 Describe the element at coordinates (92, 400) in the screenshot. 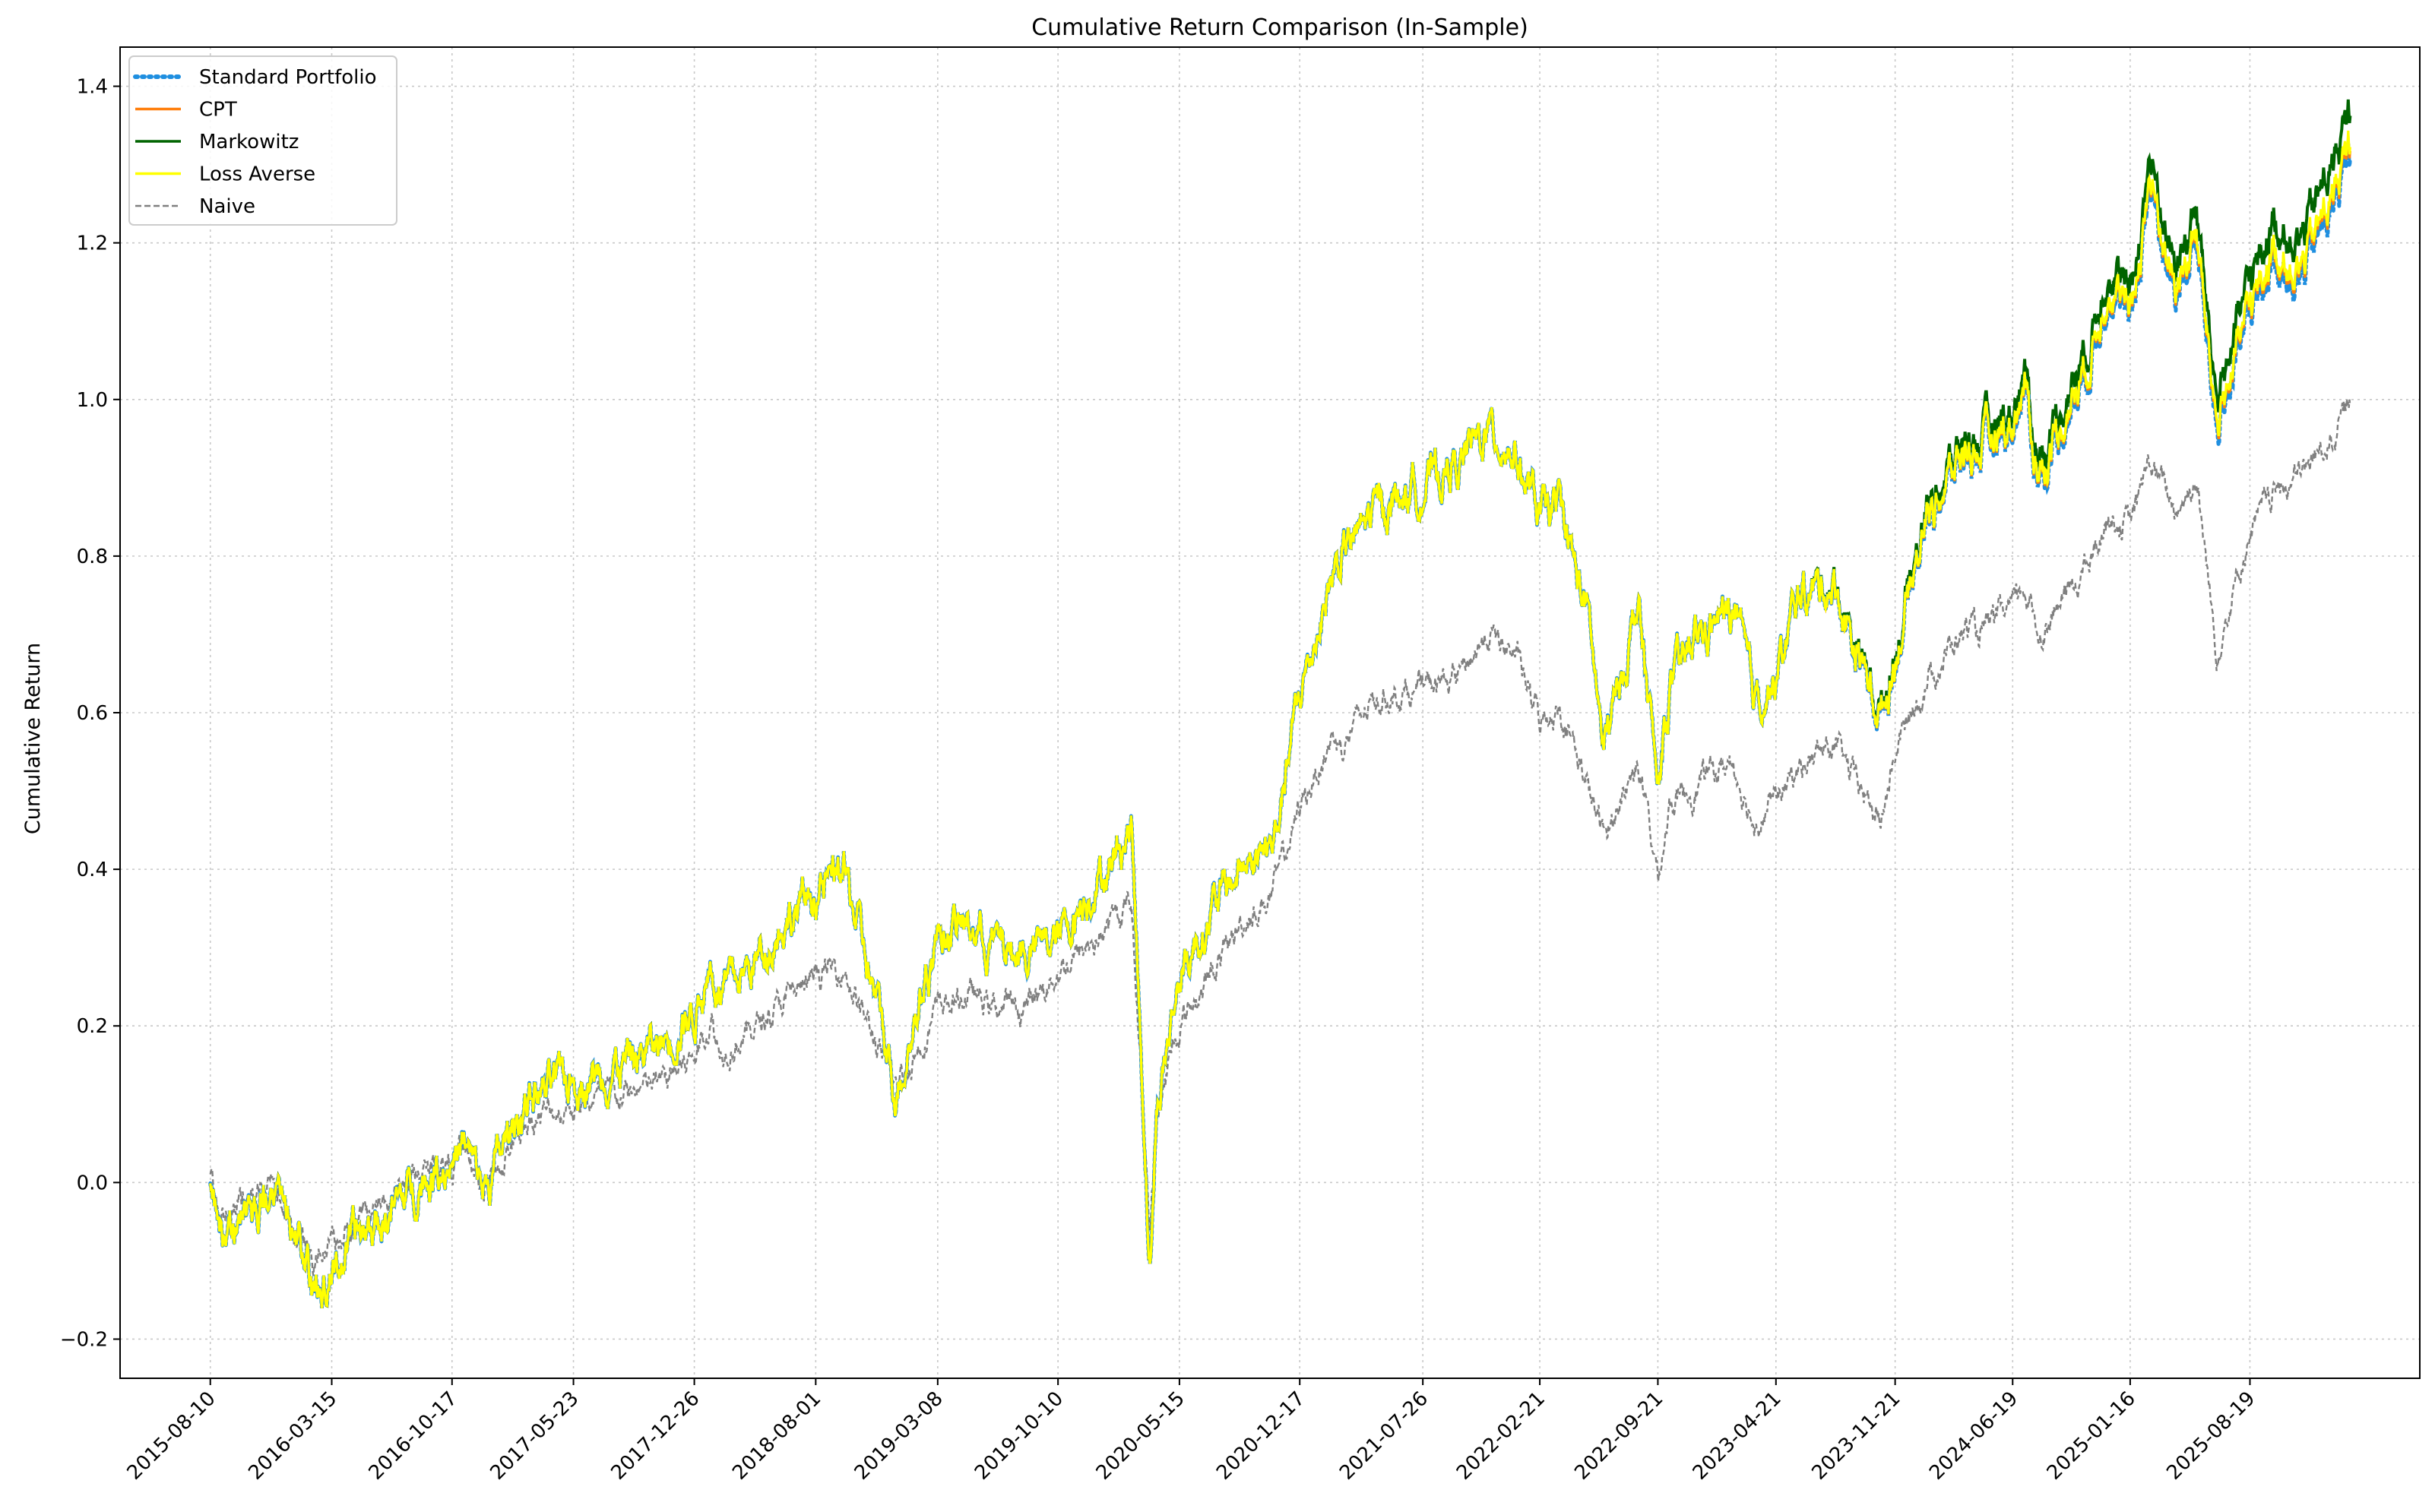

I see `y-tick-label: 1.0` at that location.